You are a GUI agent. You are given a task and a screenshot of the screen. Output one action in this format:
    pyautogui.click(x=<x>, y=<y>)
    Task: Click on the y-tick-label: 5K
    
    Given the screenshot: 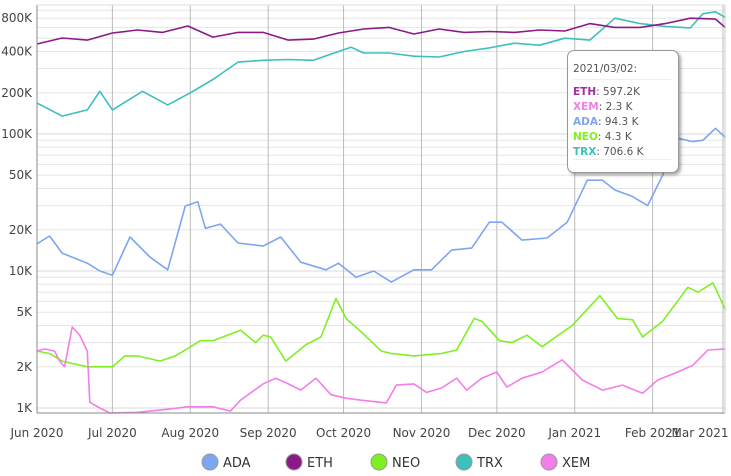 What is the action you would take?
    pyautogui.click(x=24, y=312)
    